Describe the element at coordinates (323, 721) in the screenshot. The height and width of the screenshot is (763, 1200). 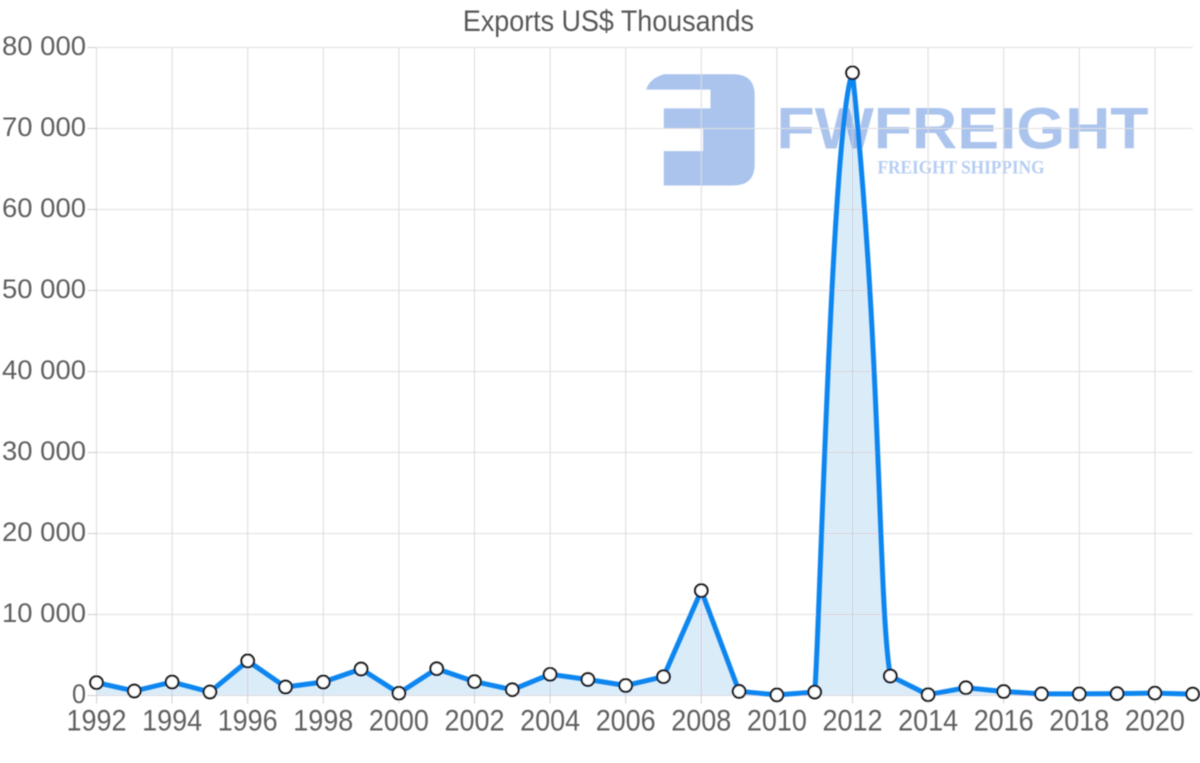
I see `svg-text: 1998` at that location.